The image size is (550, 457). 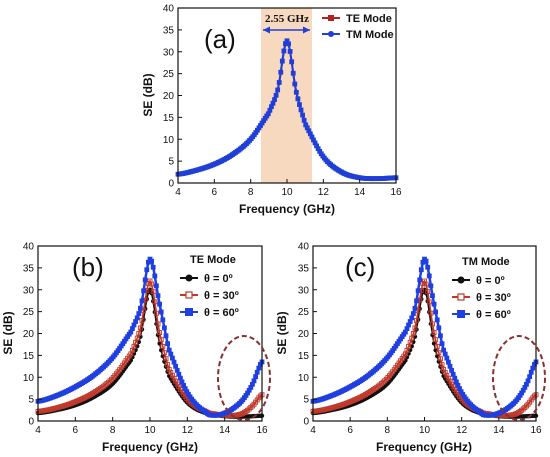 What do you see at coordinates (481, 315) in the screenshot?
I see `legend-item-3: θ = 60º` at bounding box center [481, 315].